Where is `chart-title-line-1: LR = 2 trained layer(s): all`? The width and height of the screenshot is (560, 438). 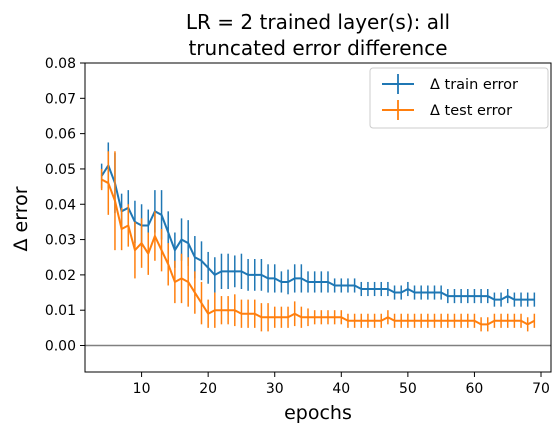
chart-title-line-1: LR = 2 trained layer(s): all is located at coordinates (318, 22).